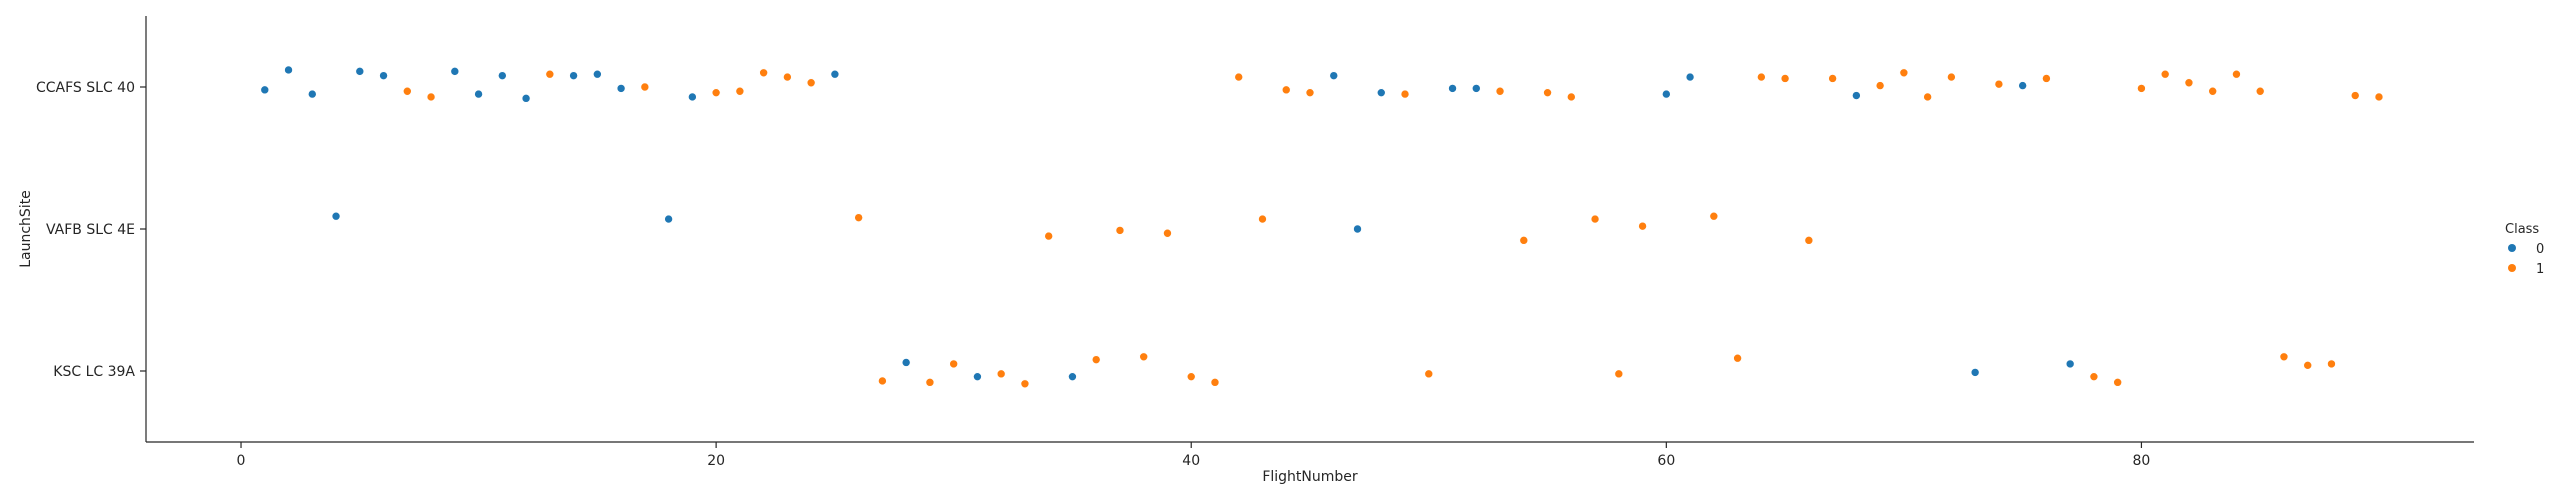  What do you see at coordinates (1191, 461) in the screenshot?
I see `x-tick-label: 40` at bounding box center [1191, 461].